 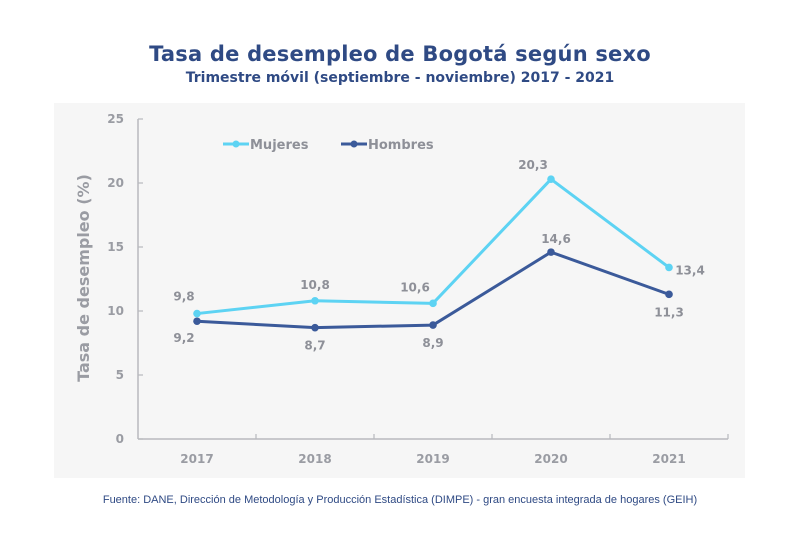 I want to click on data-label: 20,3, so click(x=533, y=165).